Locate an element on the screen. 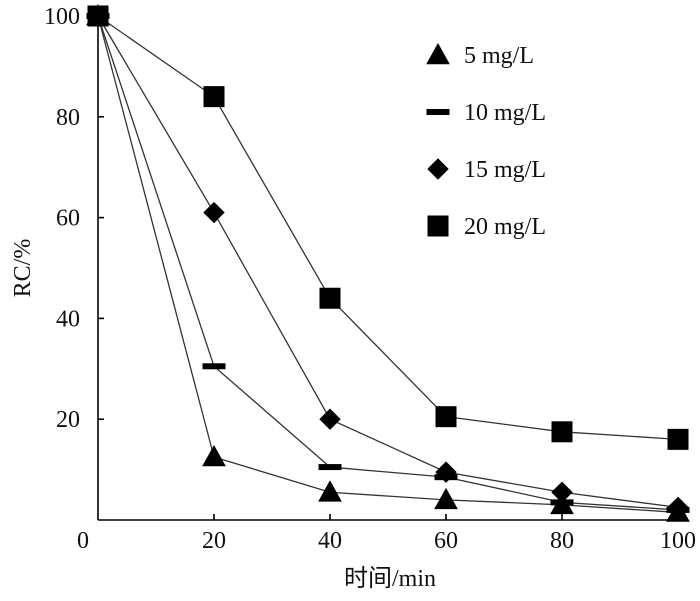  legend-label: 15 mg/L is located at coordinates (505, 170).